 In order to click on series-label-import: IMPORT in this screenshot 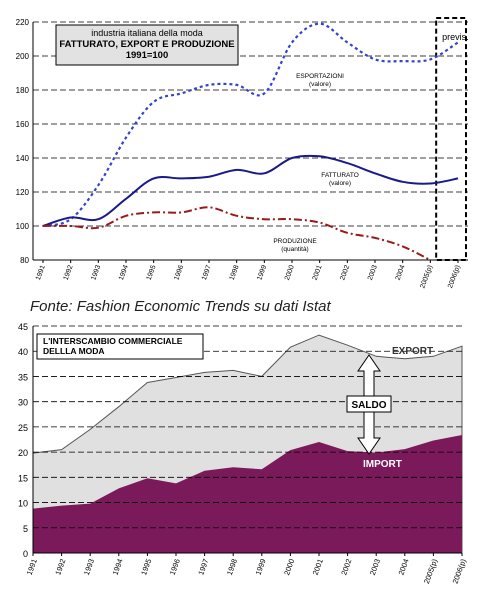, I will do `click(382, 464)`.